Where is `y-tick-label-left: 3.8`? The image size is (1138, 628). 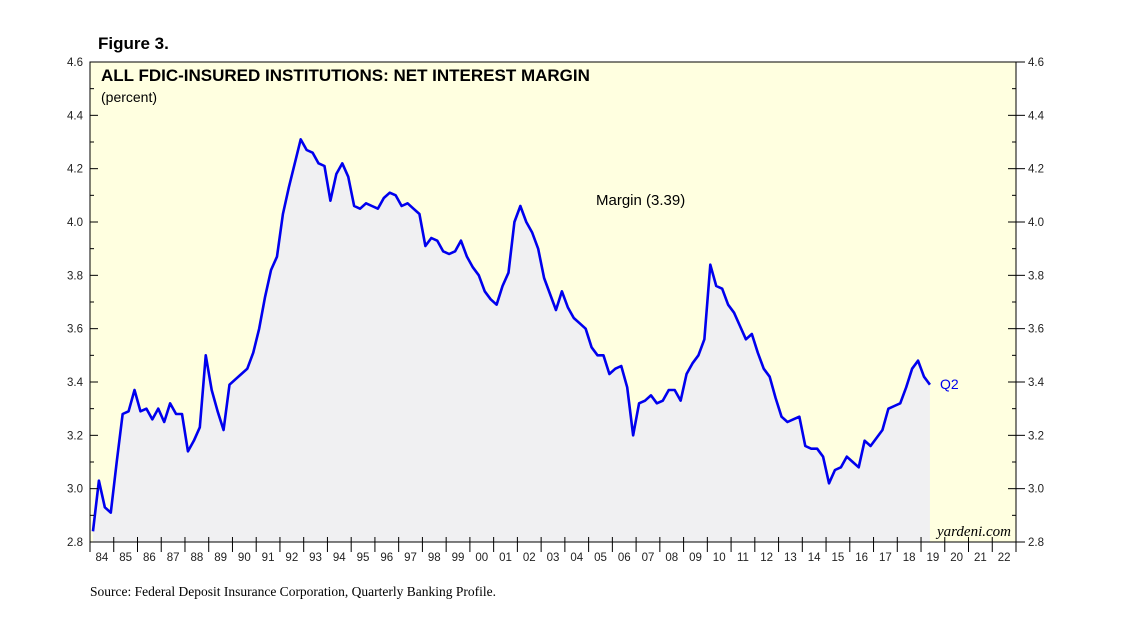
y-tick-label-left: 3.8 is located at coordinates (75, 276).